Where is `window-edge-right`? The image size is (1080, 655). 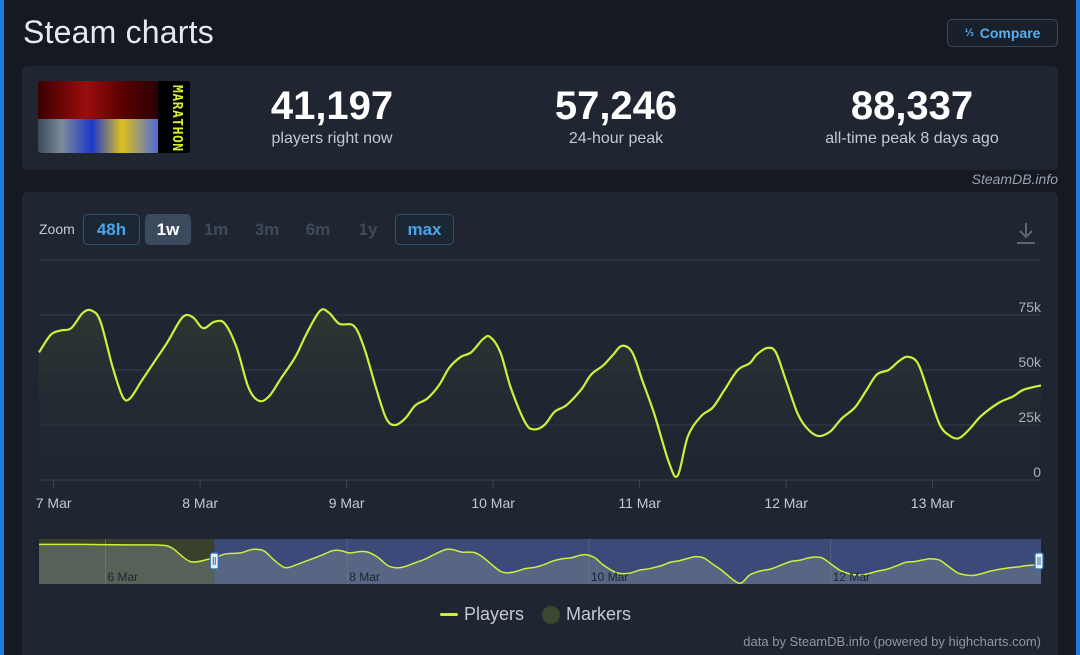
window-edge-right is located at coordinates (1078, 327).